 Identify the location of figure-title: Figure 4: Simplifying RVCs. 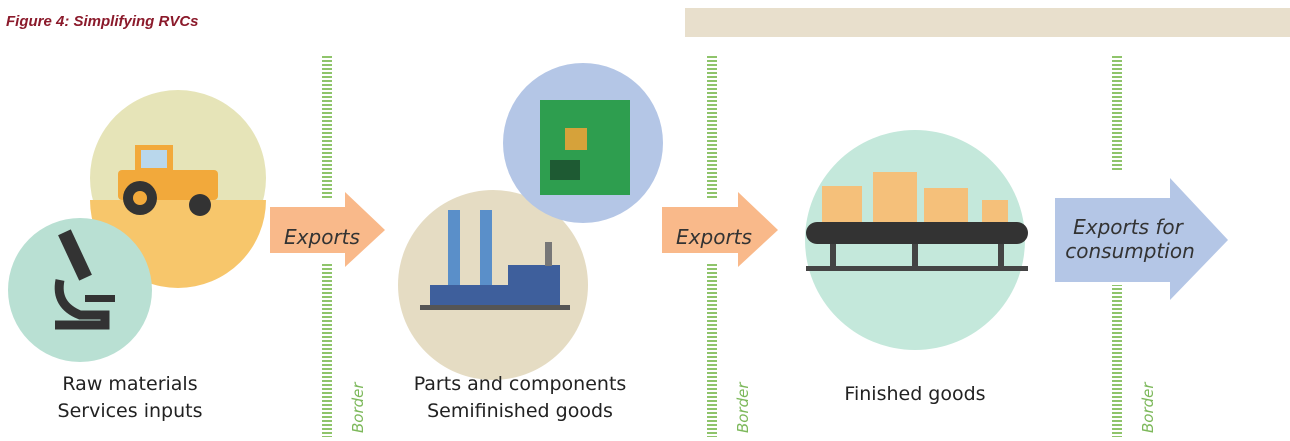
(102, 21).